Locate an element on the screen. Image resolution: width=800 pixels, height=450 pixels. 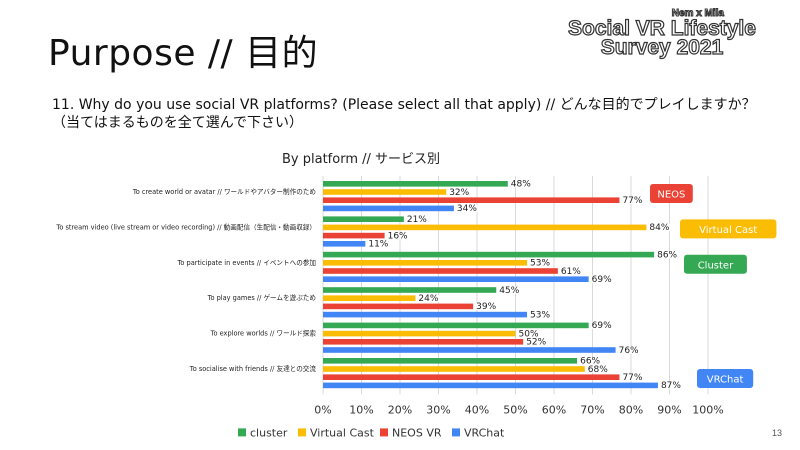
x-tick-label: 40% is located at coordinates (477, 409).